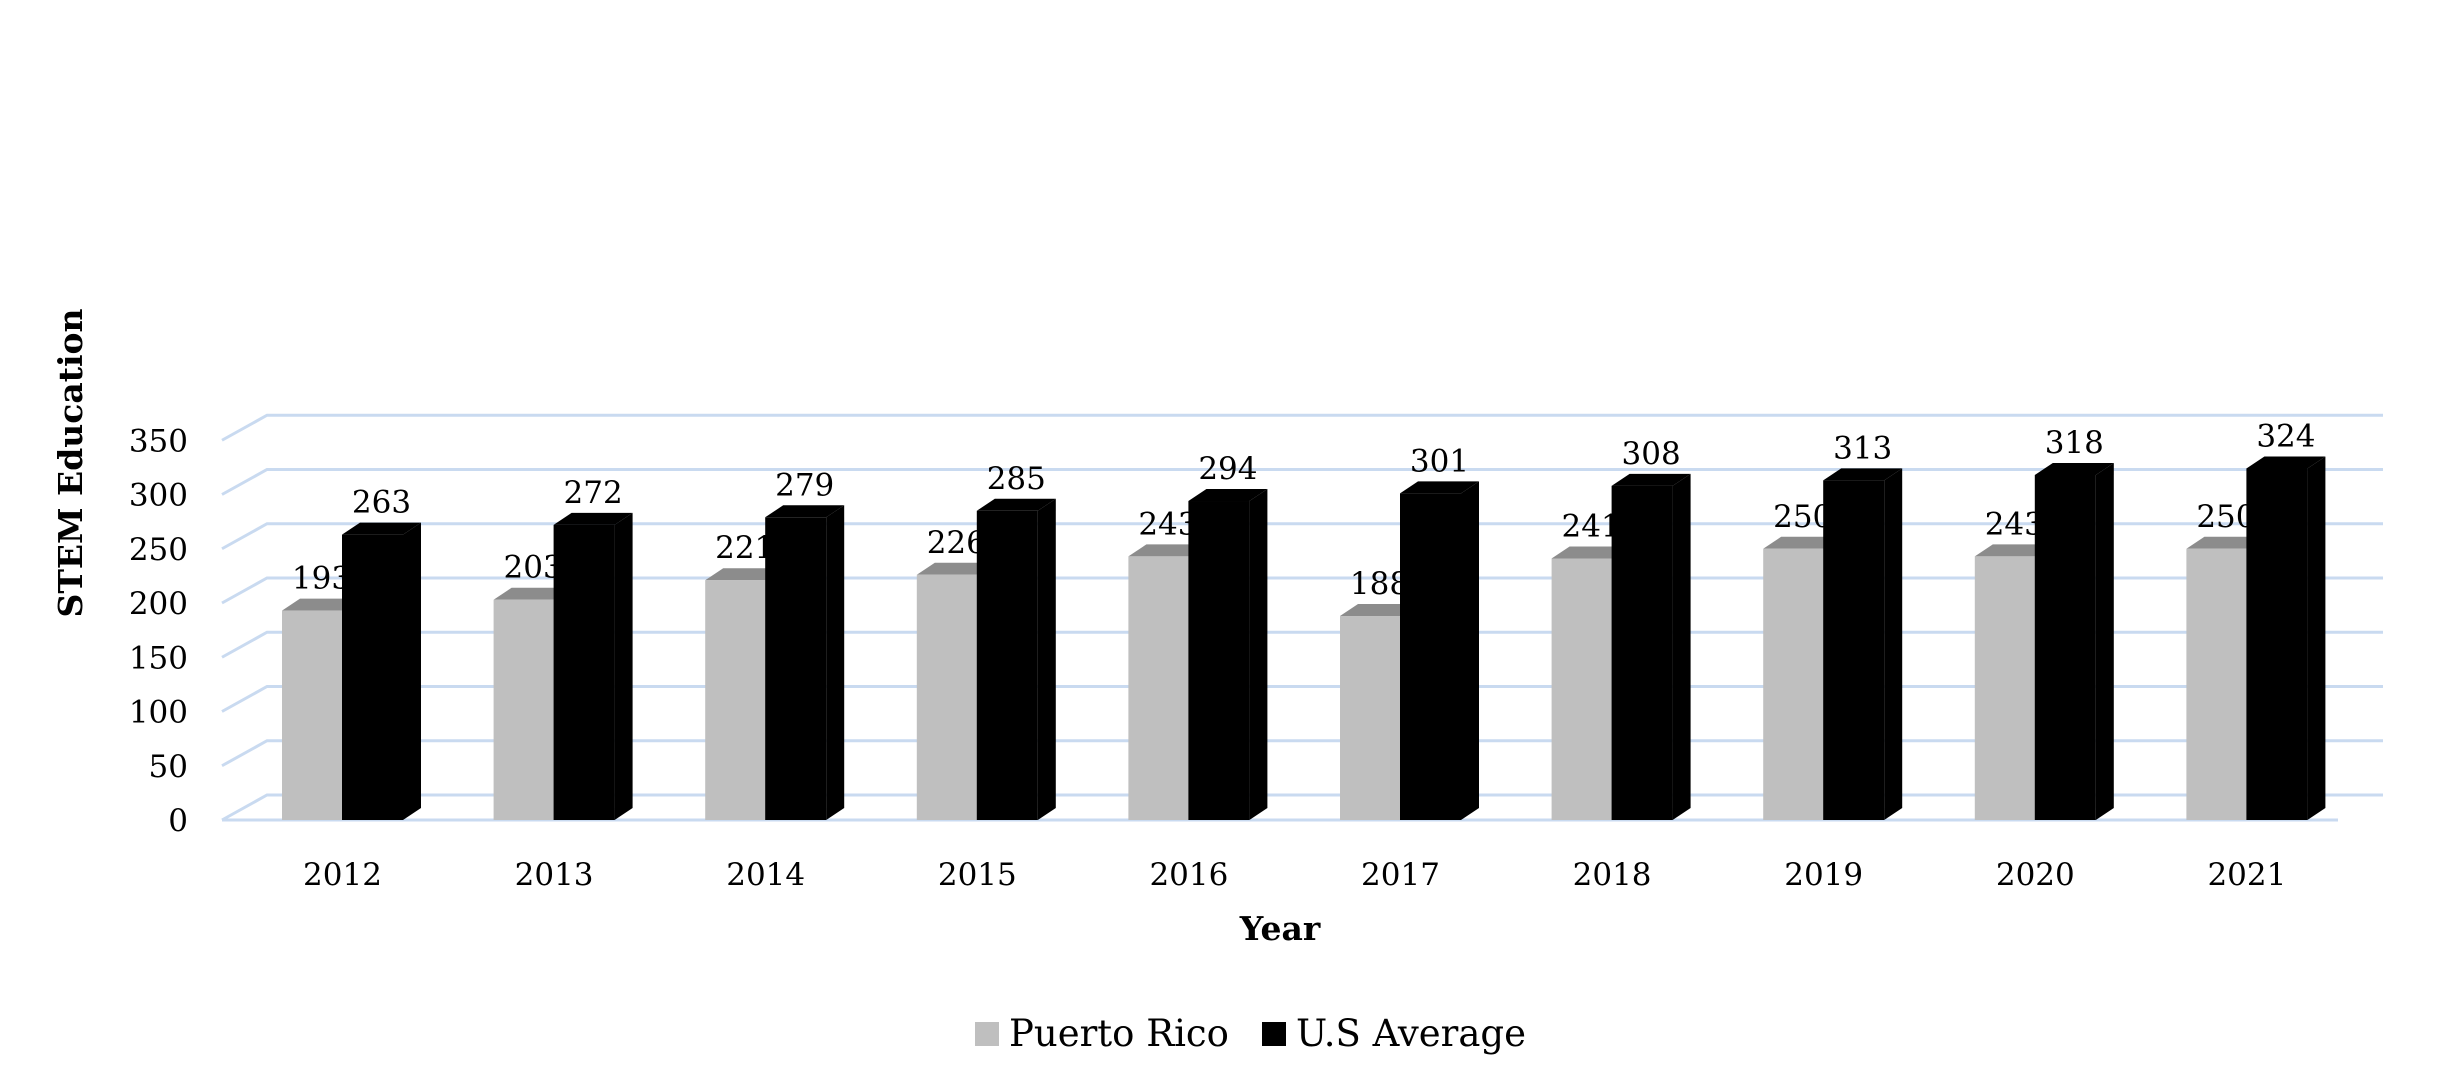  Describe the element at coordinates (2074, 443) in the screenshot. I see `data-label: 318` at that location.